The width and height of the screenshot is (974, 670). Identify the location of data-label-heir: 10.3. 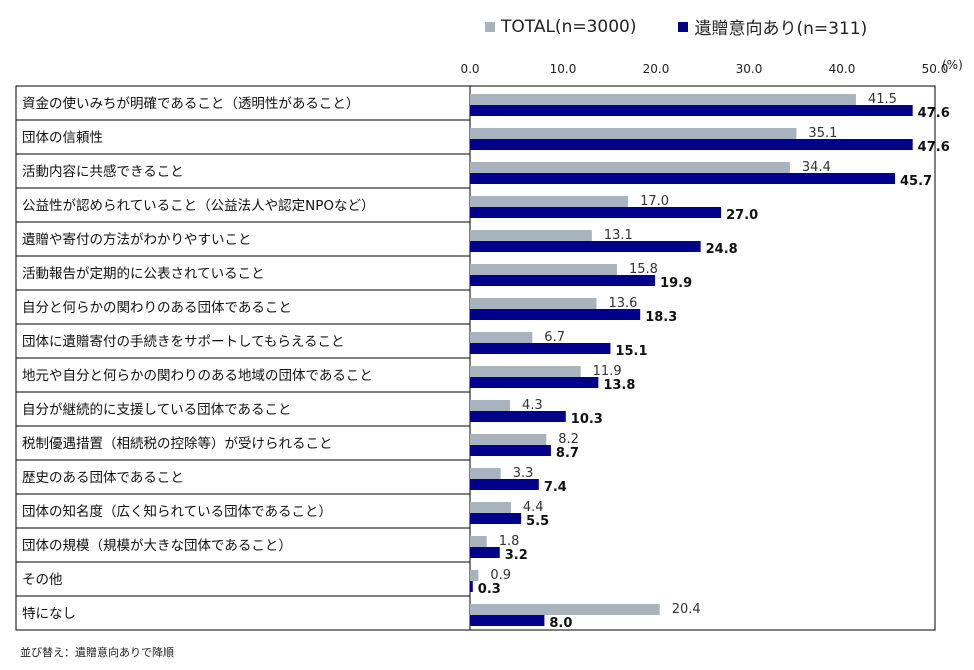
(587, 419).